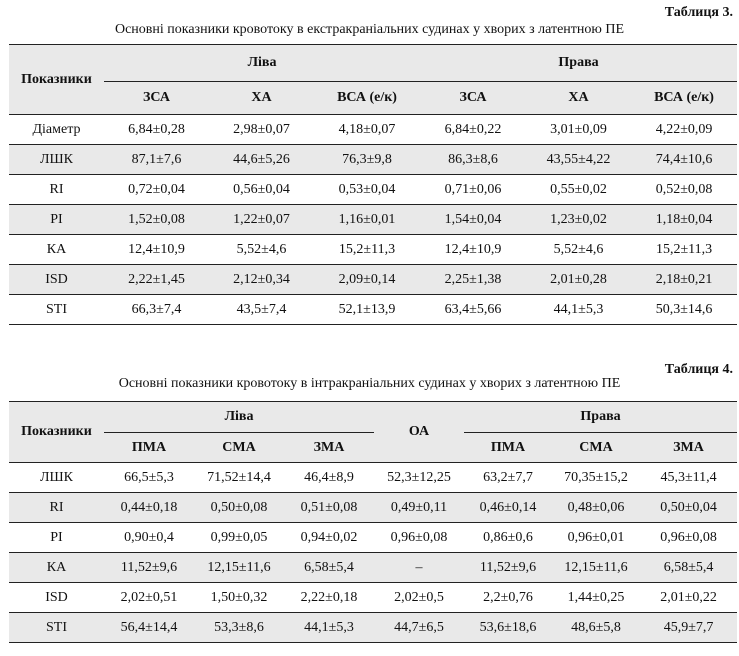 Image resolution: width=739 pixels, height=656 pixels. I want to click on table-cell: 3,01±0,09, so click(578, 129).